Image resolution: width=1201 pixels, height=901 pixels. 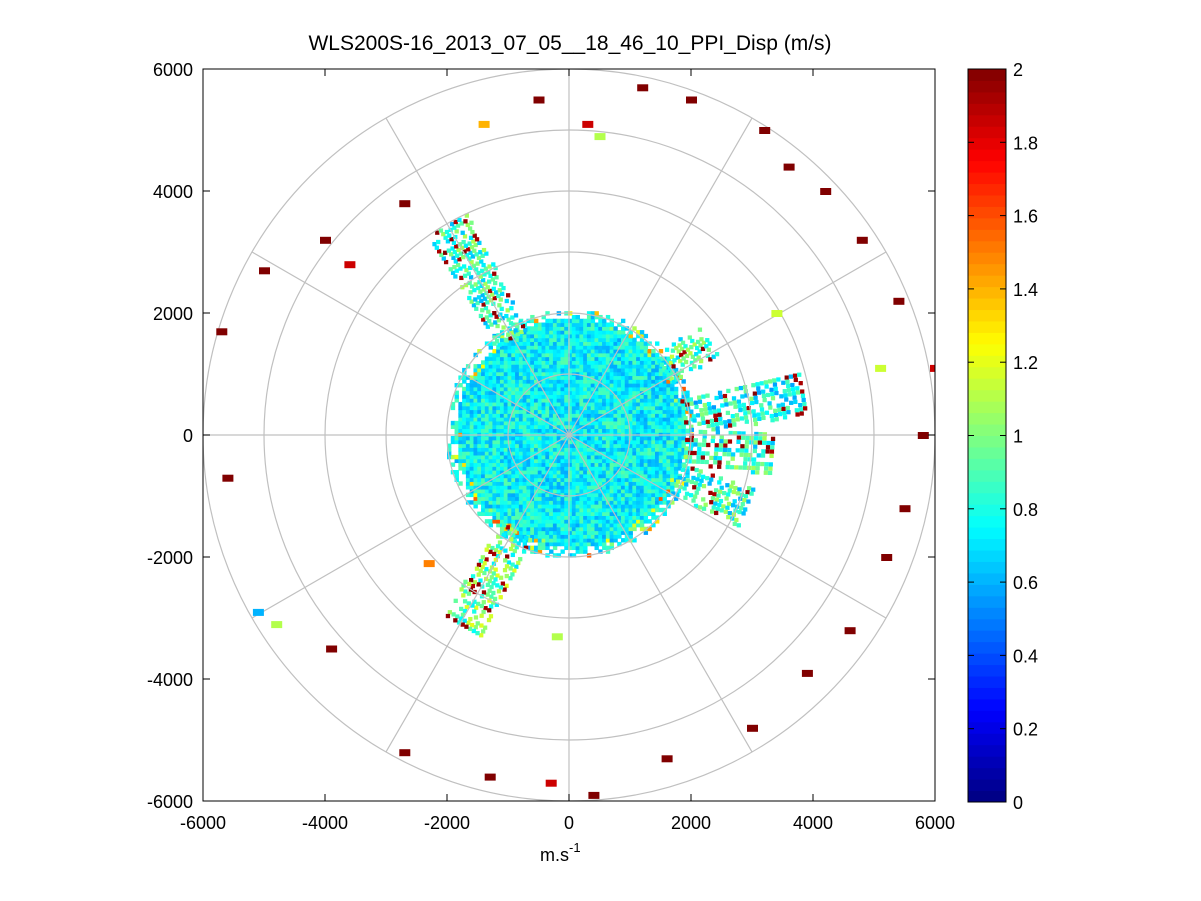 I want to click on colorbar-band, so click(x=987, y=796).